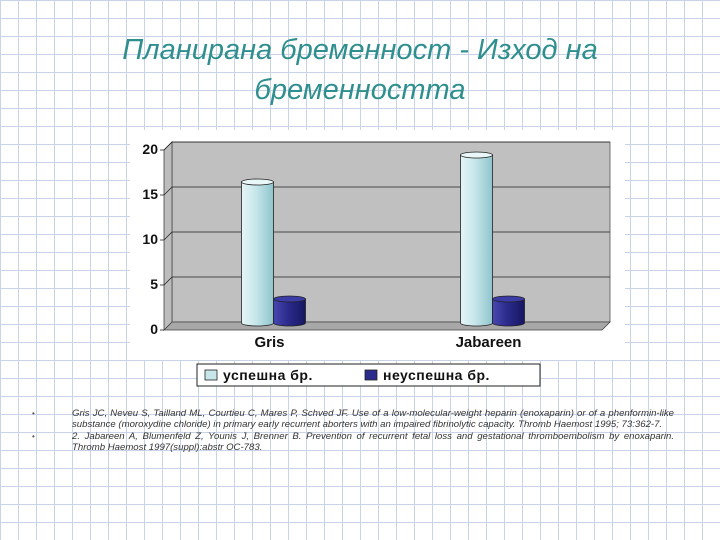 The height and width of the screenshot is (540, 720). I want to click on plot-floor, so click(387, 326).